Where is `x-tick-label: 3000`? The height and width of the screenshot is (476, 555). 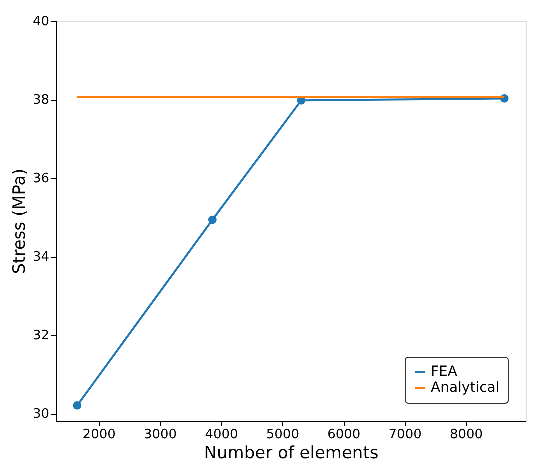
x-tick-label: 3000 is located at coordinates (161, 435).